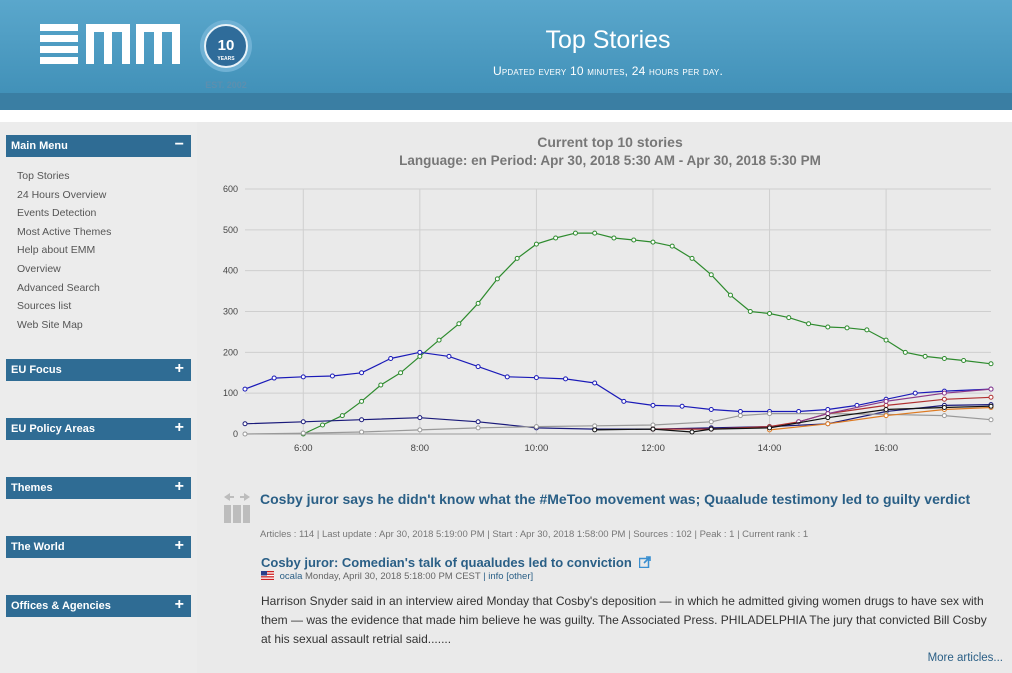 Image resolution: width=1012 pixels, height=673 pixels. I want to click on menu-item-events-detection: Events Detection, so click(57, 213).